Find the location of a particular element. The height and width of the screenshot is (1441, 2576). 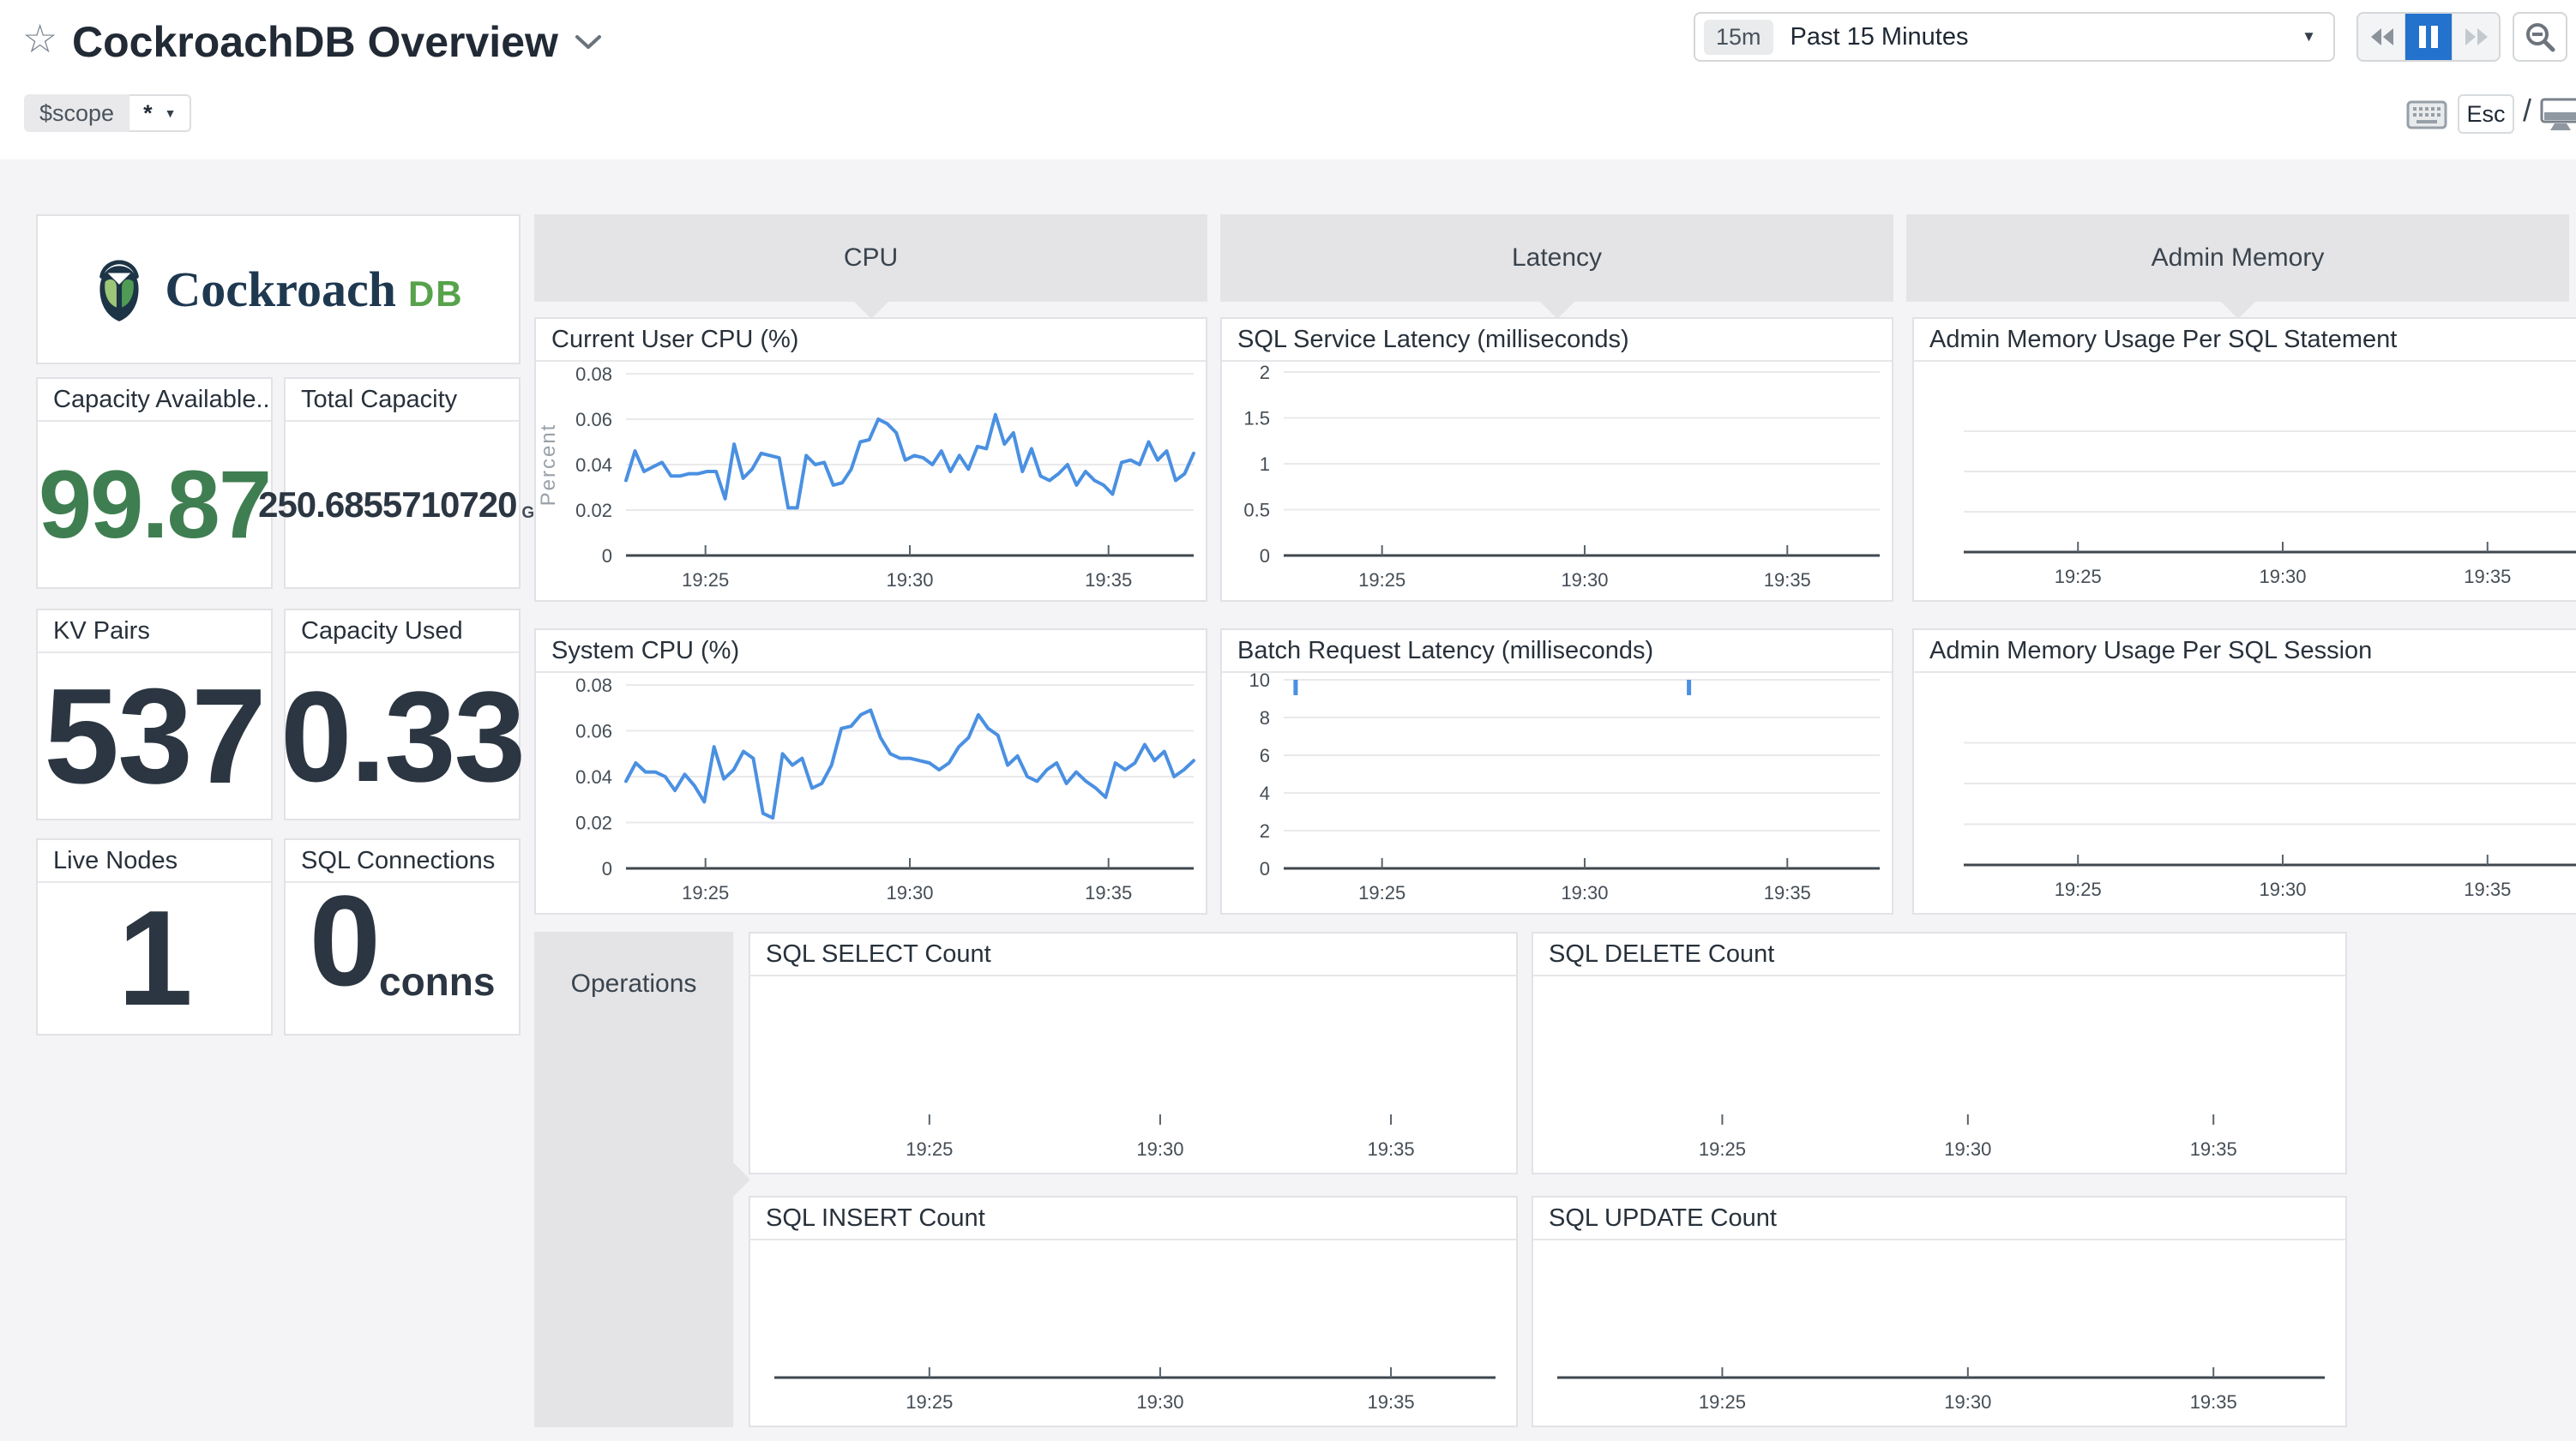

chart-title: Admin Memory Usage Per SQL Session is located at coordinates (2245, 651).